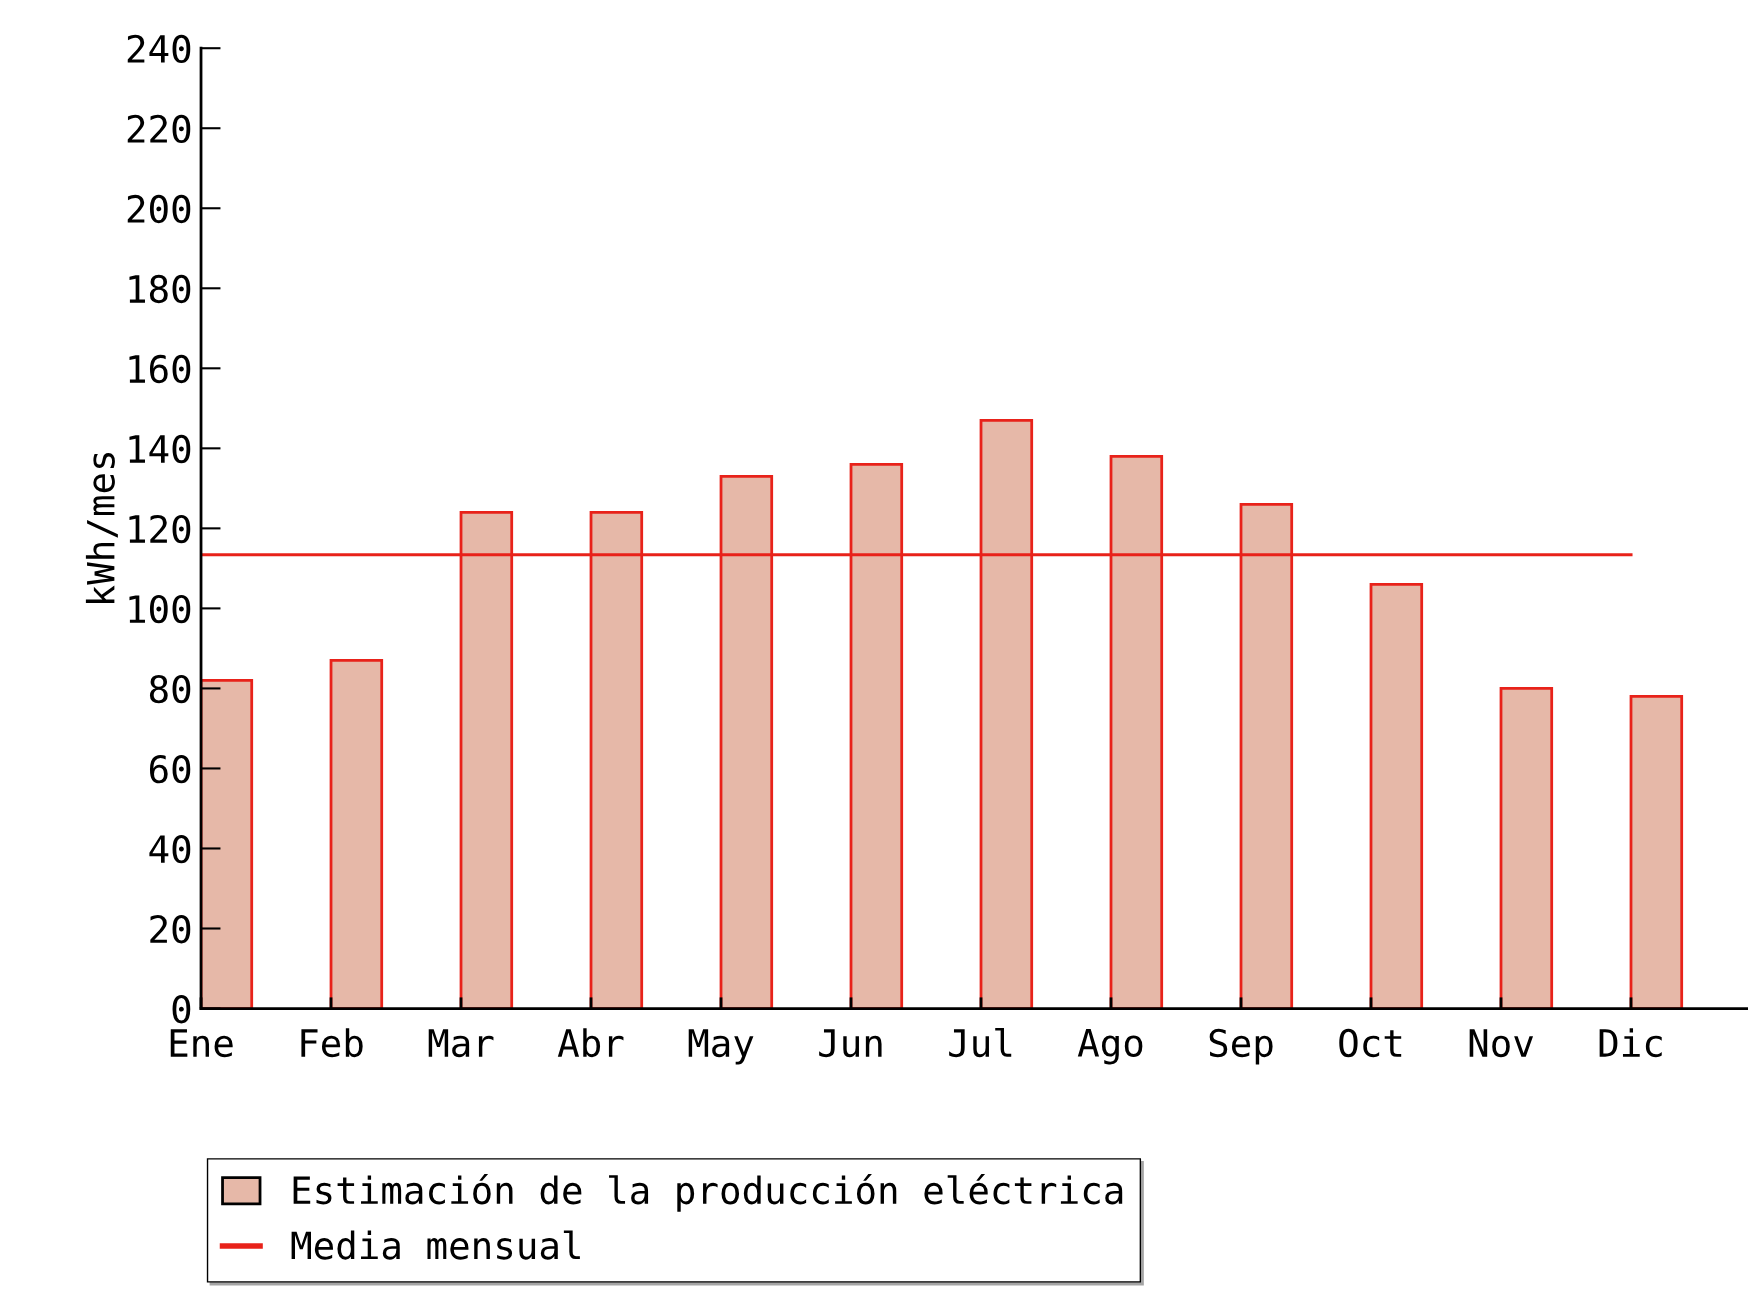 Image resolution: width=1748 pixels, height=1303 pixels. Describe the element at coordinates (181, 1009) in the screenshot. I see `y-tick-label: 0` at that location.